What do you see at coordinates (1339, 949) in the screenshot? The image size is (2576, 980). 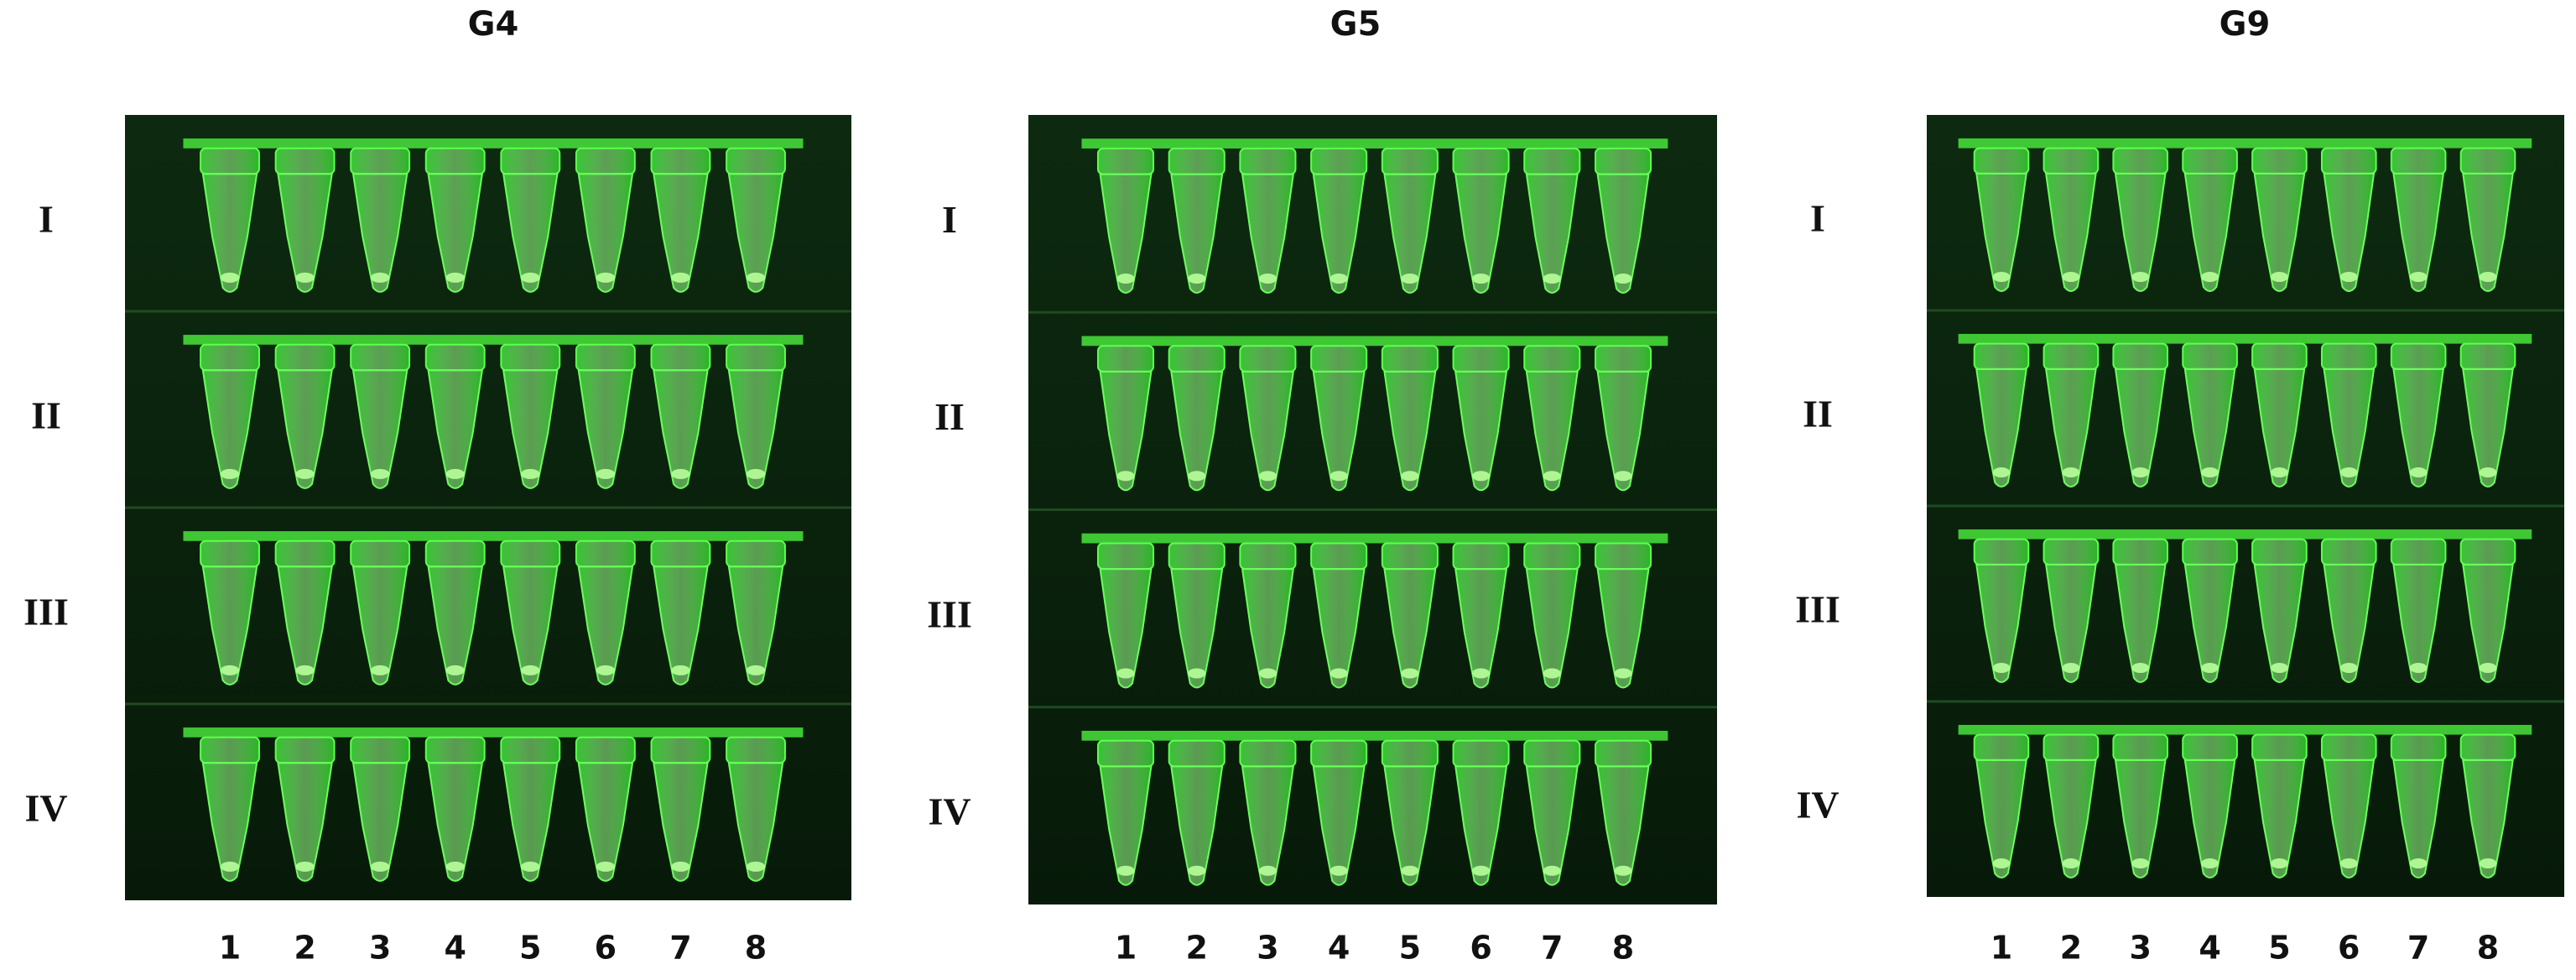 I see `column-label: 4` at bounding box center [1339, 949].